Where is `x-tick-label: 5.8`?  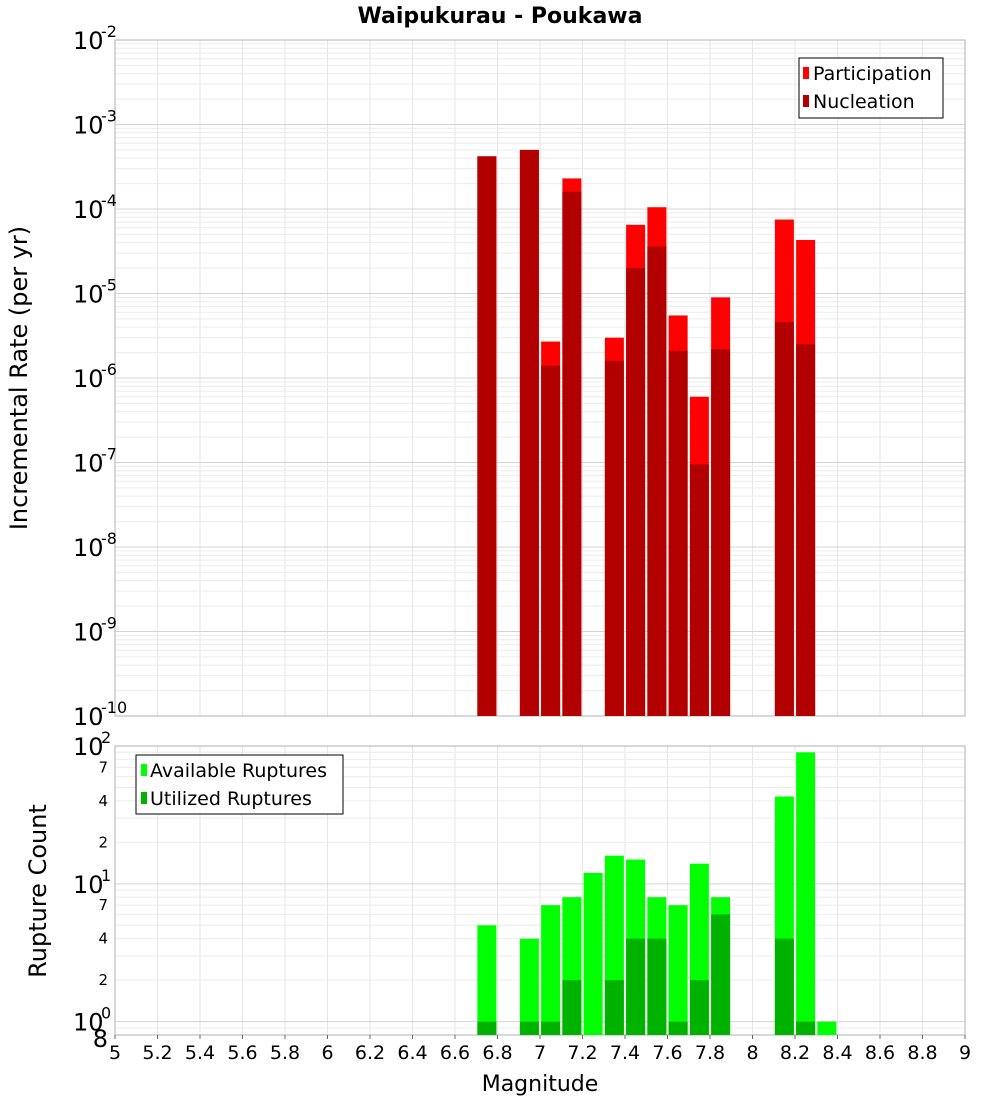 x-tick-label: 5.8 is located at coordinates (285, 1053).